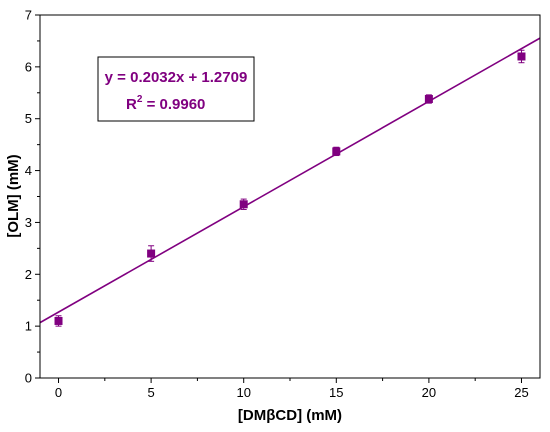 The image size is (550, 432). Describe the element at coordinates (429, 392) in the screenshot. I see `x-tick-label: 20` at that location.